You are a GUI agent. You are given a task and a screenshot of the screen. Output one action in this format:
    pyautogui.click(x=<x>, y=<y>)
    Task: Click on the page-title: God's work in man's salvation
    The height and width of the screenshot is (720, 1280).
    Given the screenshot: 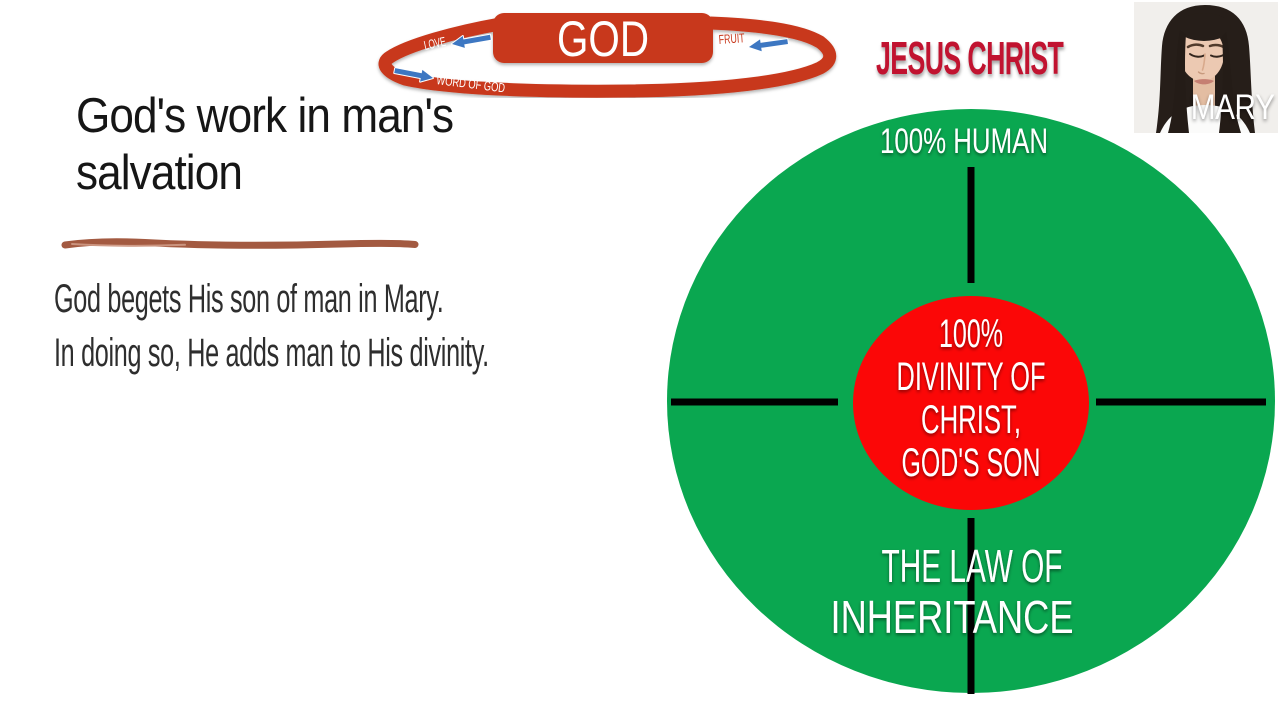 What is the action you would take?
    pyautogui.click(x=265, y=144)
    